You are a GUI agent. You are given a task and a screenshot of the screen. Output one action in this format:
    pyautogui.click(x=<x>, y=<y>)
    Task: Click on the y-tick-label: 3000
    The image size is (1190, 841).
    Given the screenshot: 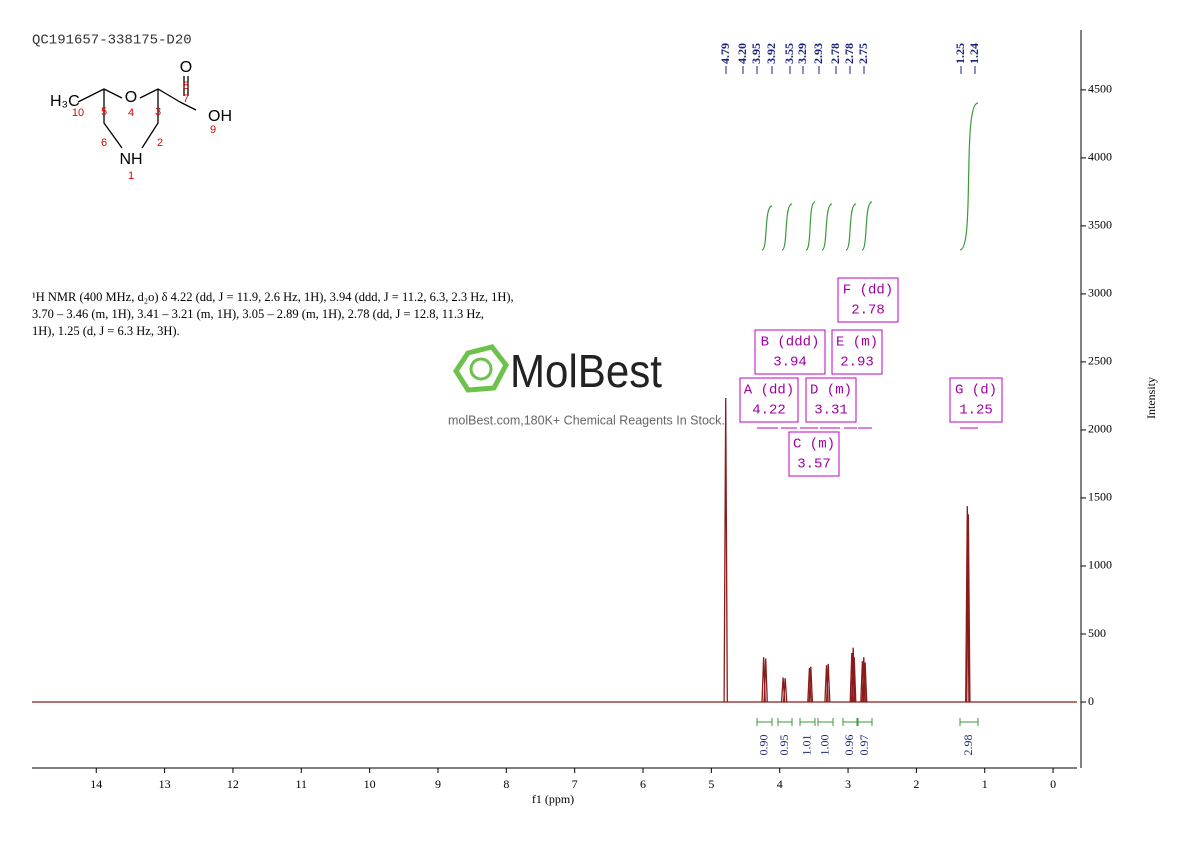 What is the action you would take?
    pyautogui.click(x=1100, y=293)
    